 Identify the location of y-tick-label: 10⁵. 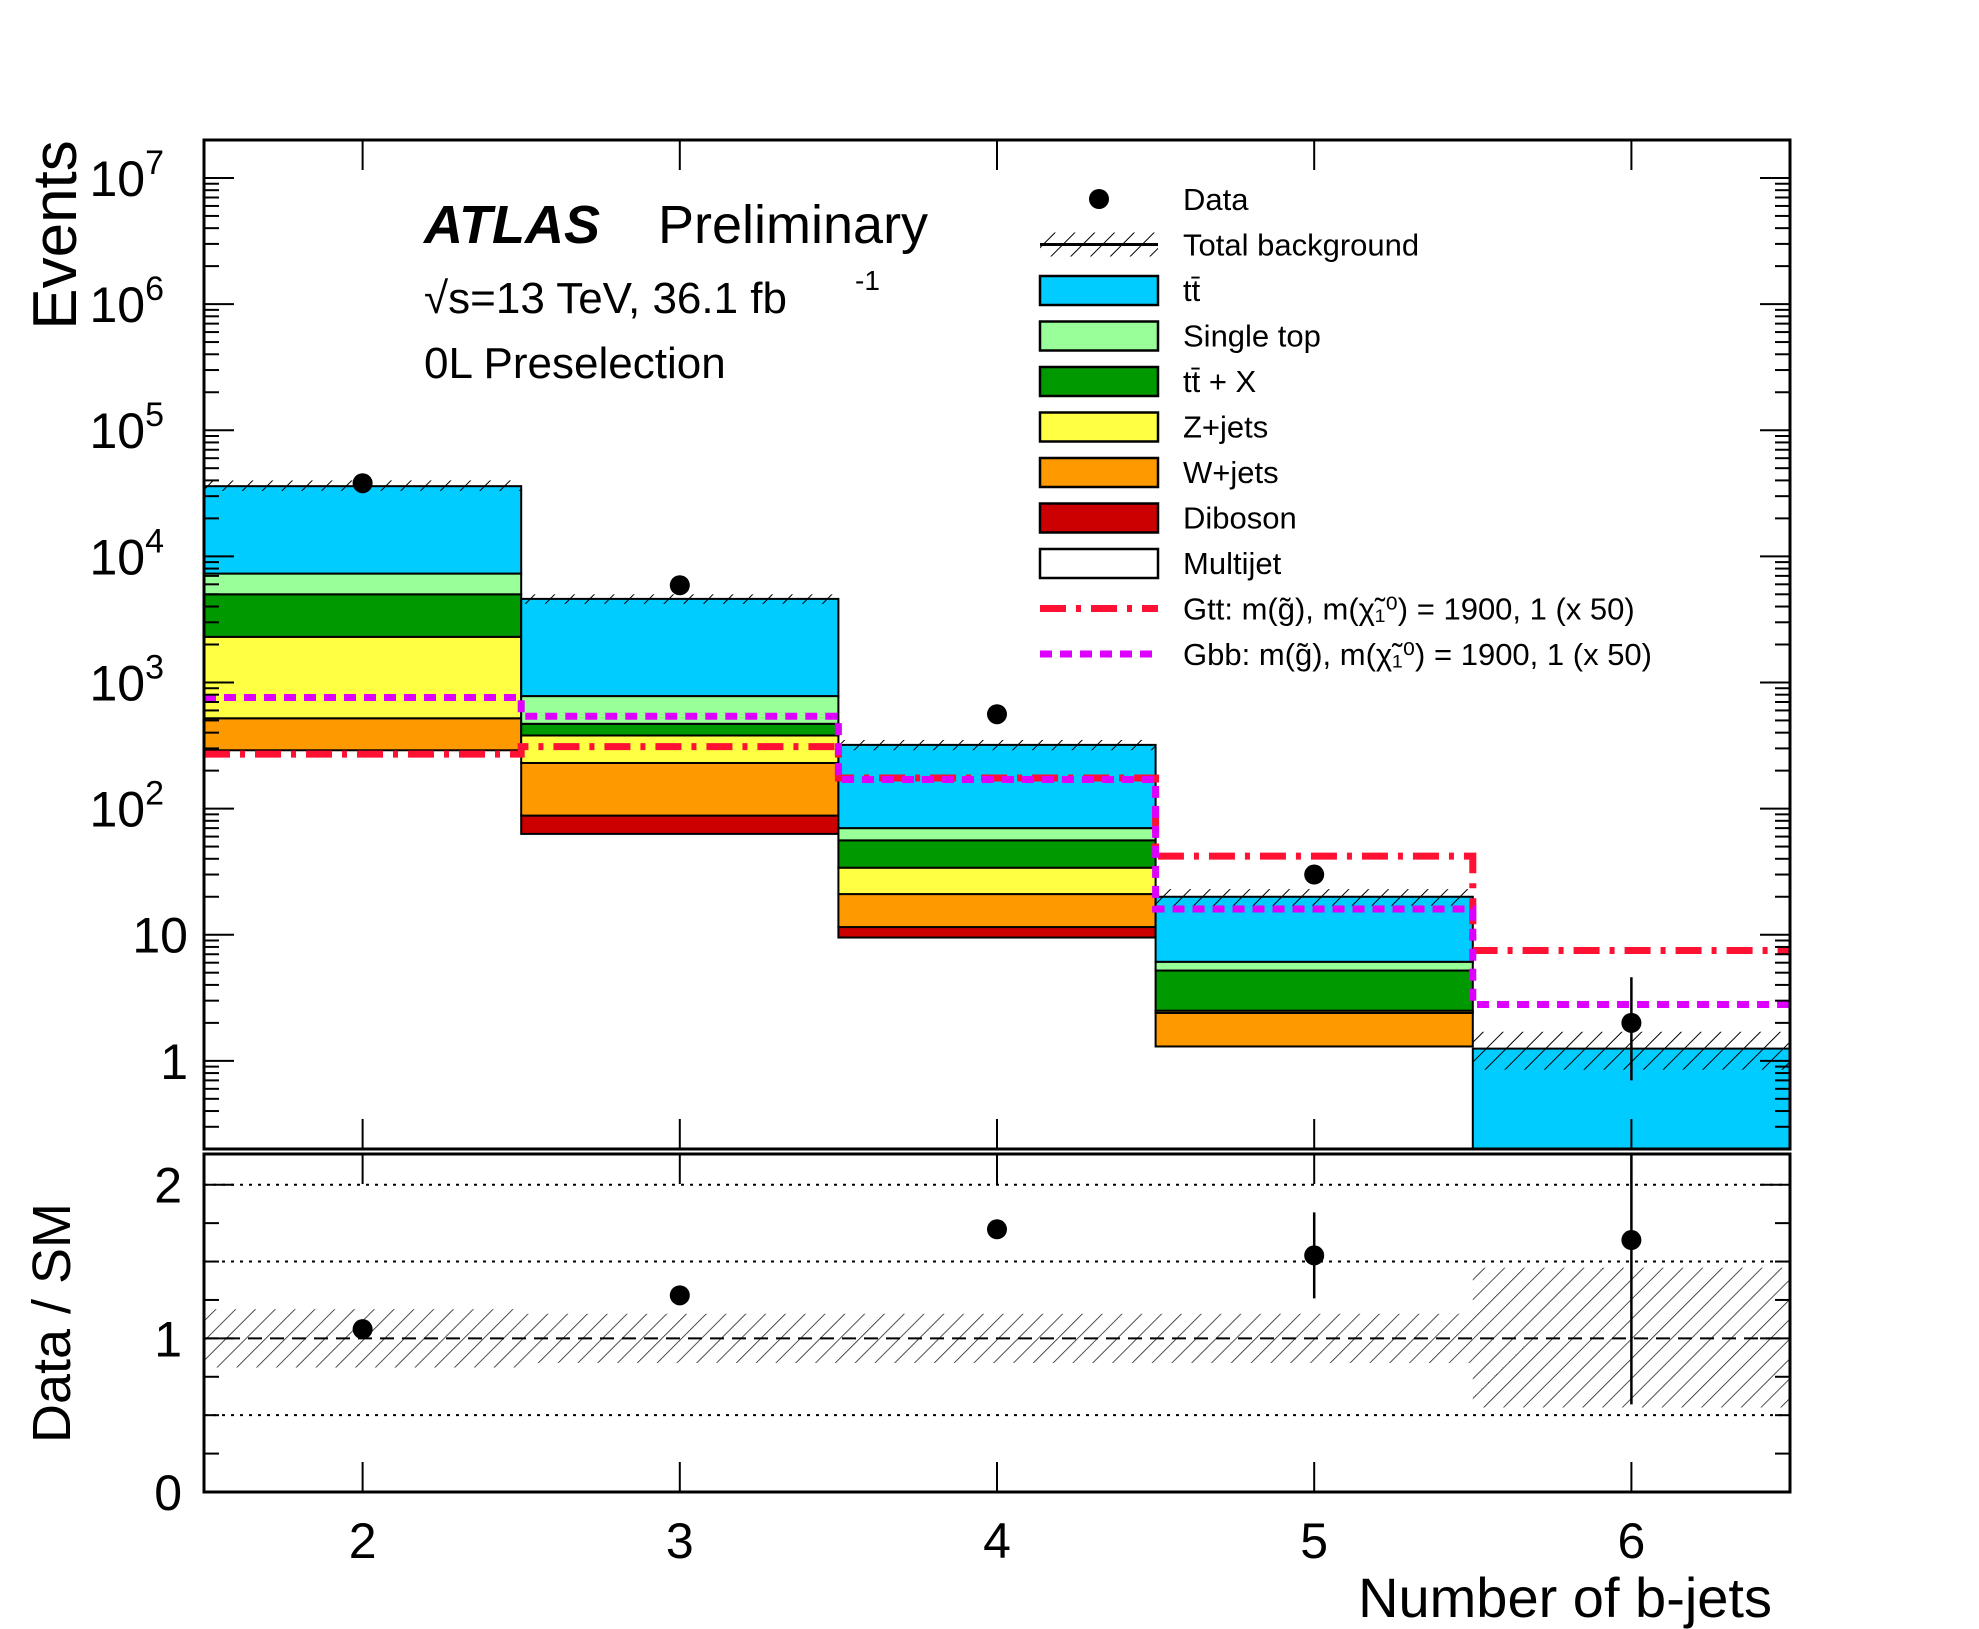
(126, 427).